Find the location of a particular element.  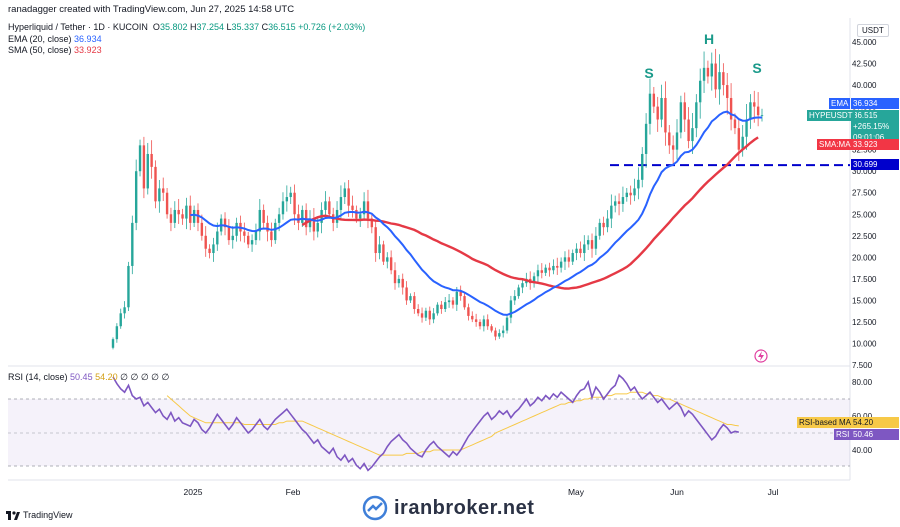

price-tick-label: 7.500 is located at coordinates (862, 365).